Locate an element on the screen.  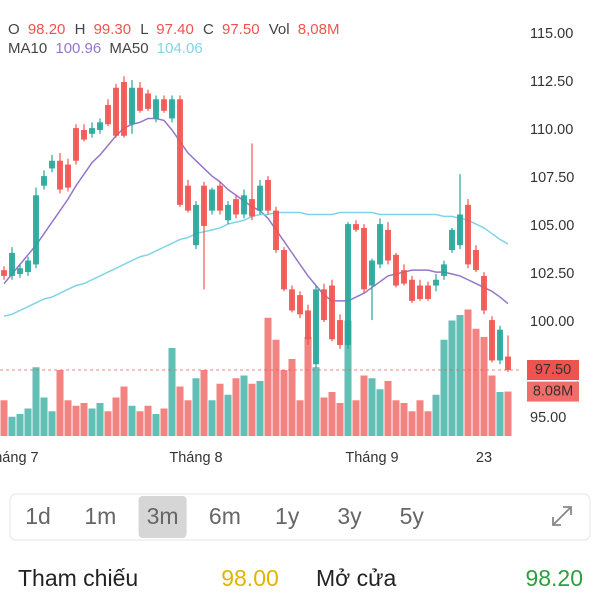
range-tab: 5y is located at coordinates (412, 516).